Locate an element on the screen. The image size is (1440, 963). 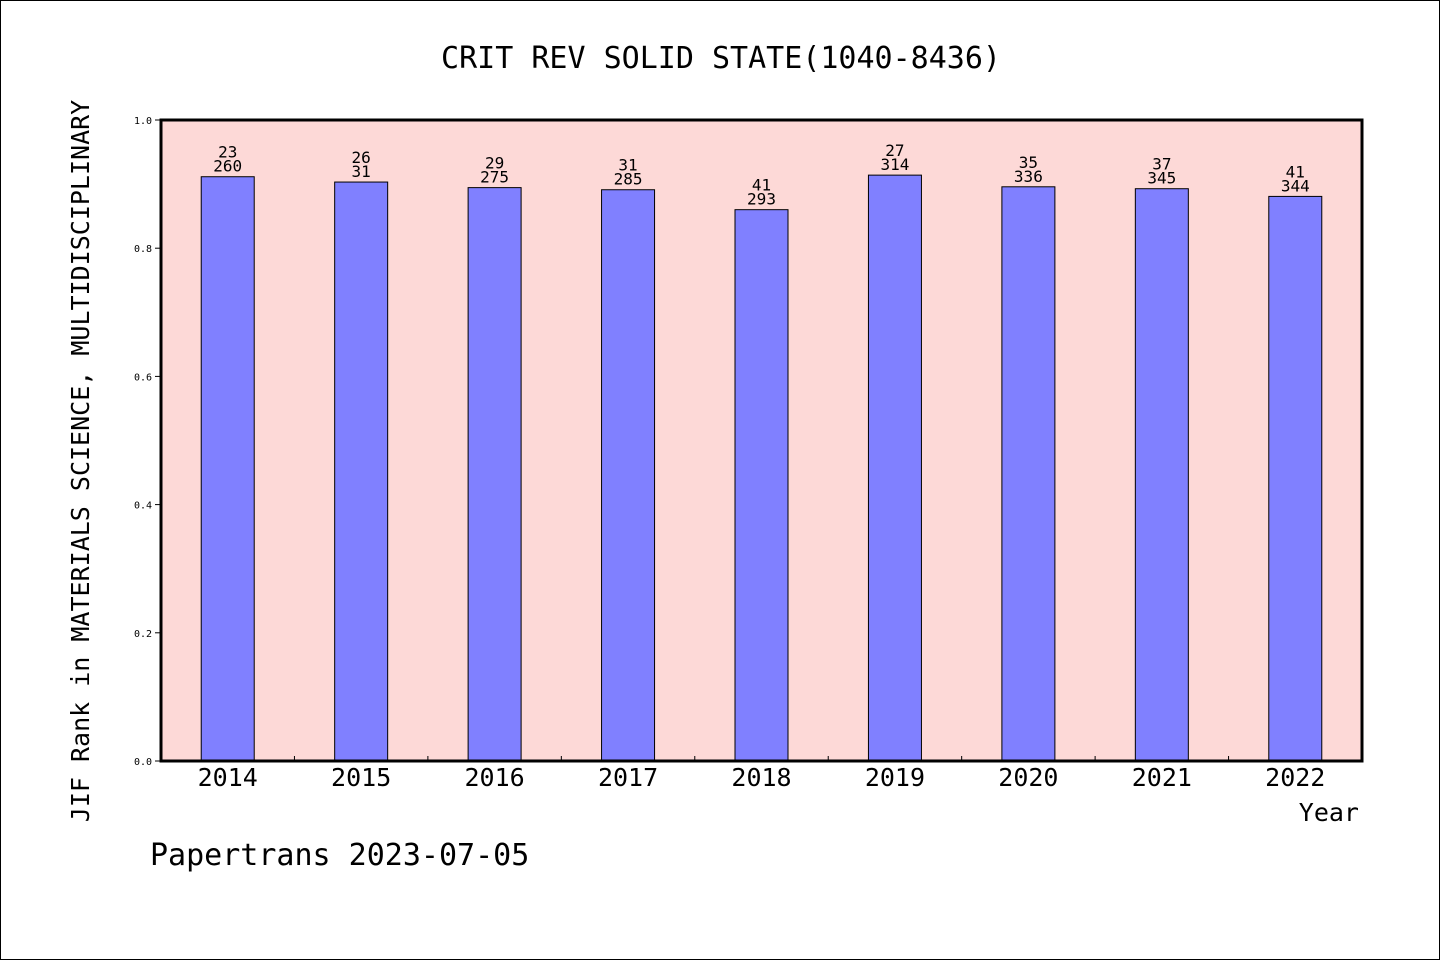
y-tick-label: 0.8 is located at coordinates (143, 249).